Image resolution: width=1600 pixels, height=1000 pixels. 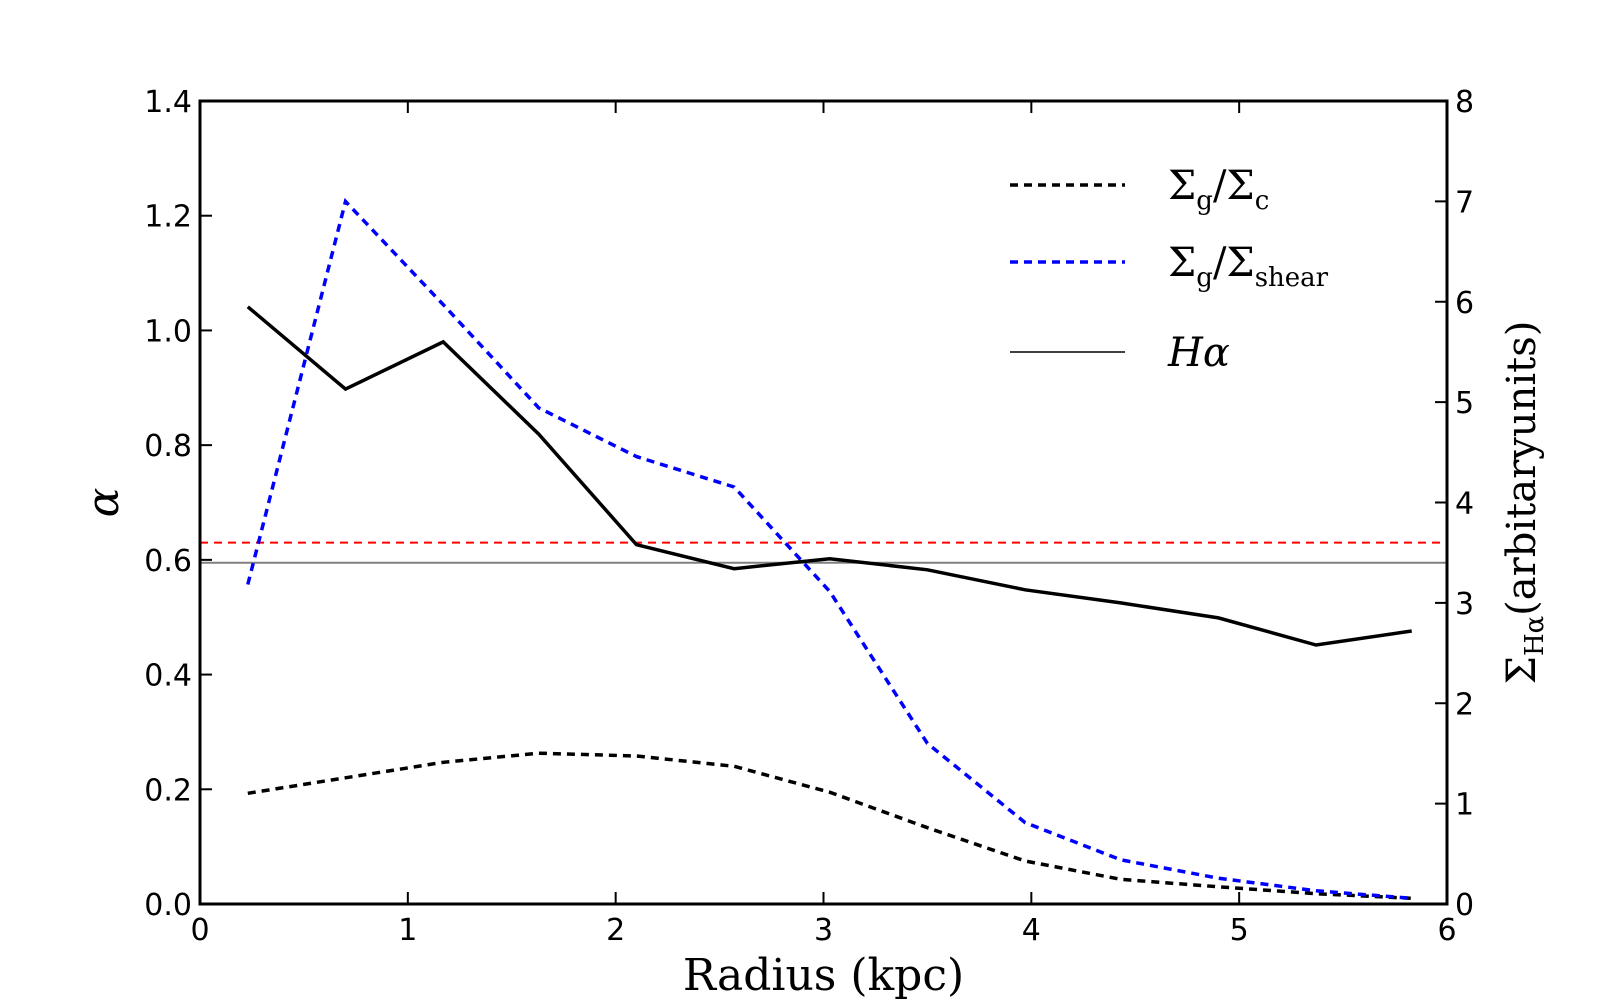 What do you see at coordinates (168, 561) in the screenshot?
I see `y-tick-label: 0.6` at bounding box center [168, 561].